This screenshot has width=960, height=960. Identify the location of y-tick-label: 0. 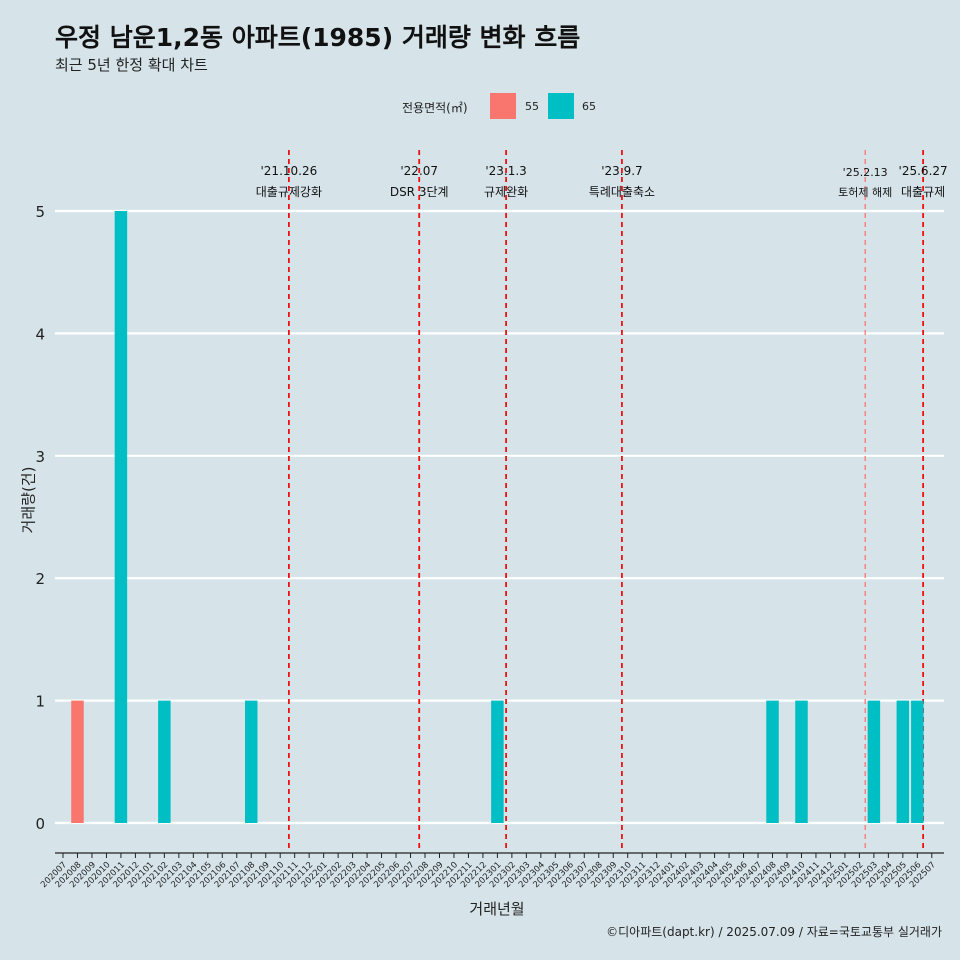
(40, 824).